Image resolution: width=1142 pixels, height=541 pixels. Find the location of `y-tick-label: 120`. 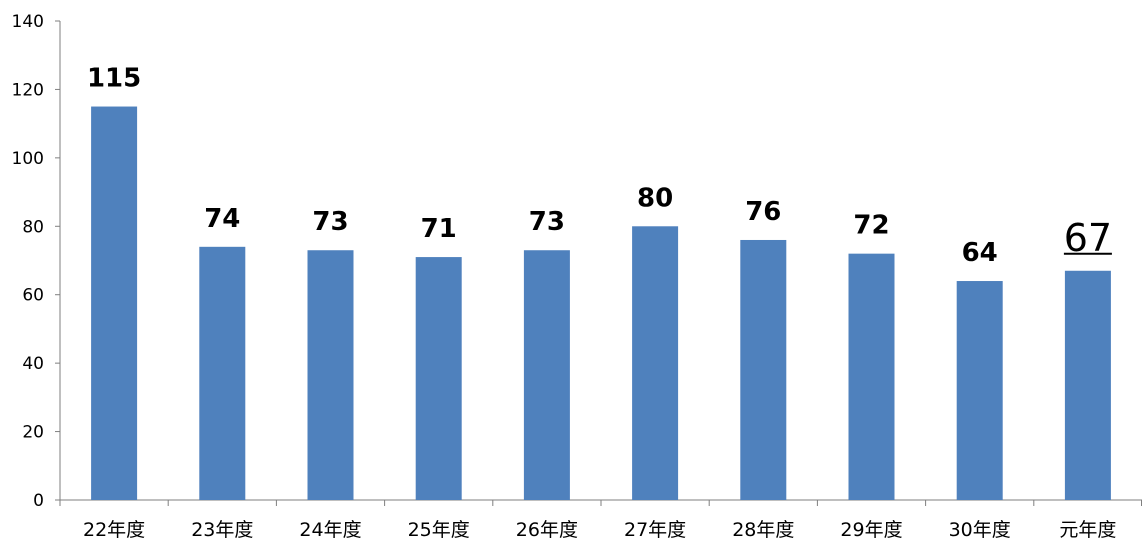

y-tick-label: 120 is located at coordinates (28, 90).